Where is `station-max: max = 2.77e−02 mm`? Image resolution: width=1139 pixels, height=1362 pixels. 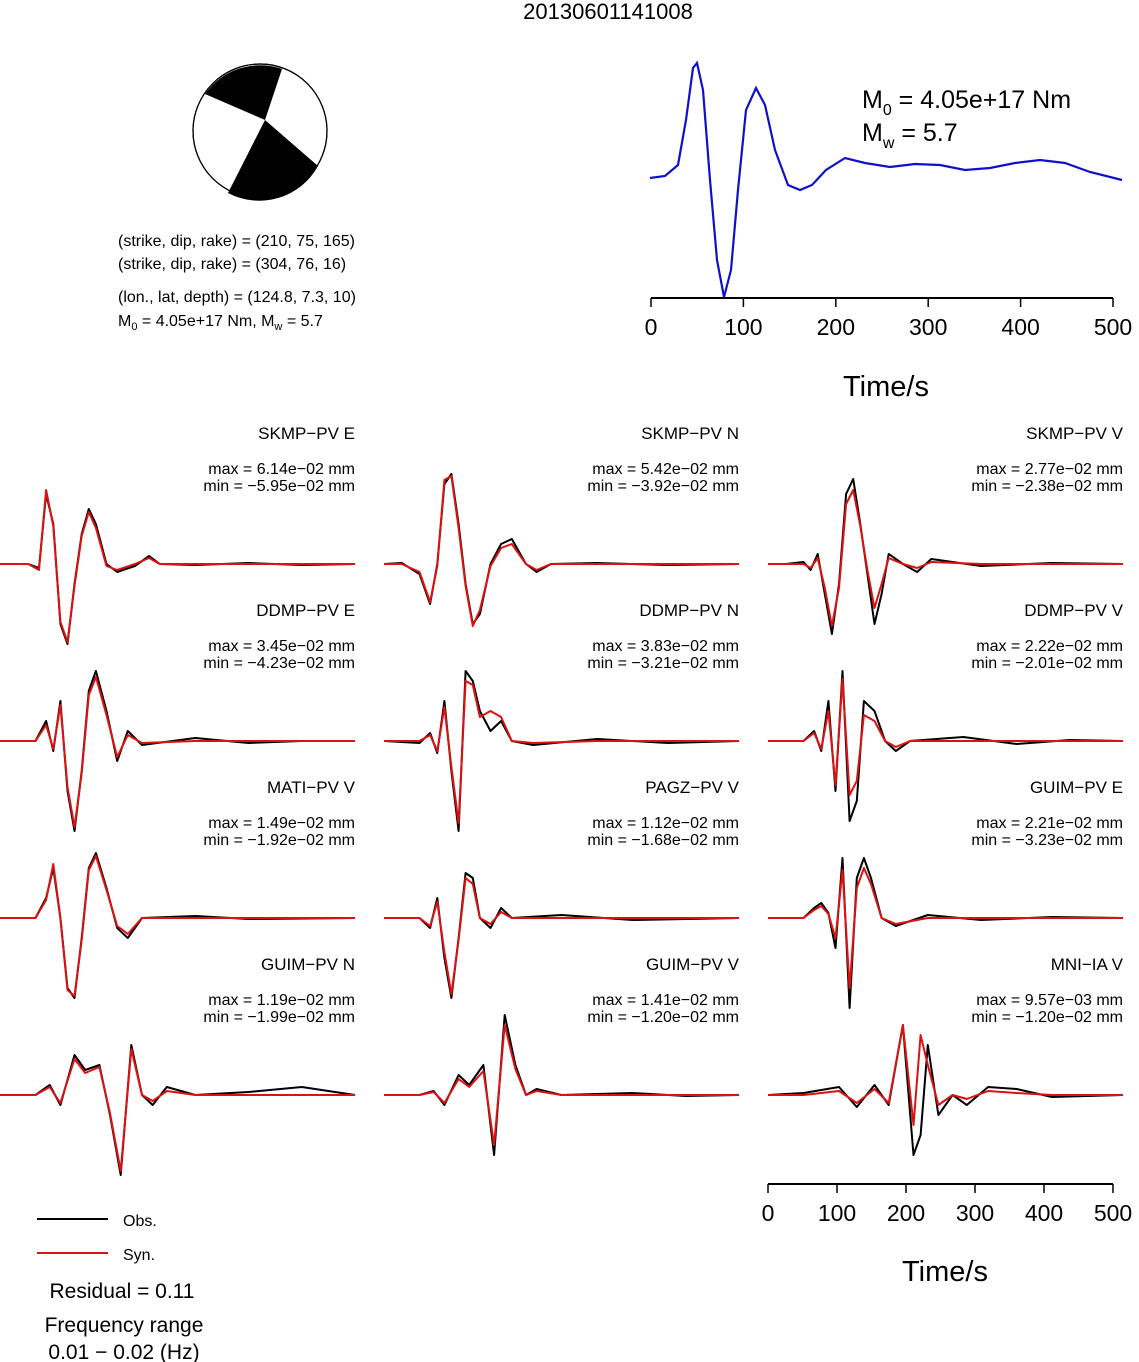 station-max: max = 2.77e−02 mm is located at coordinates (1049, 469).